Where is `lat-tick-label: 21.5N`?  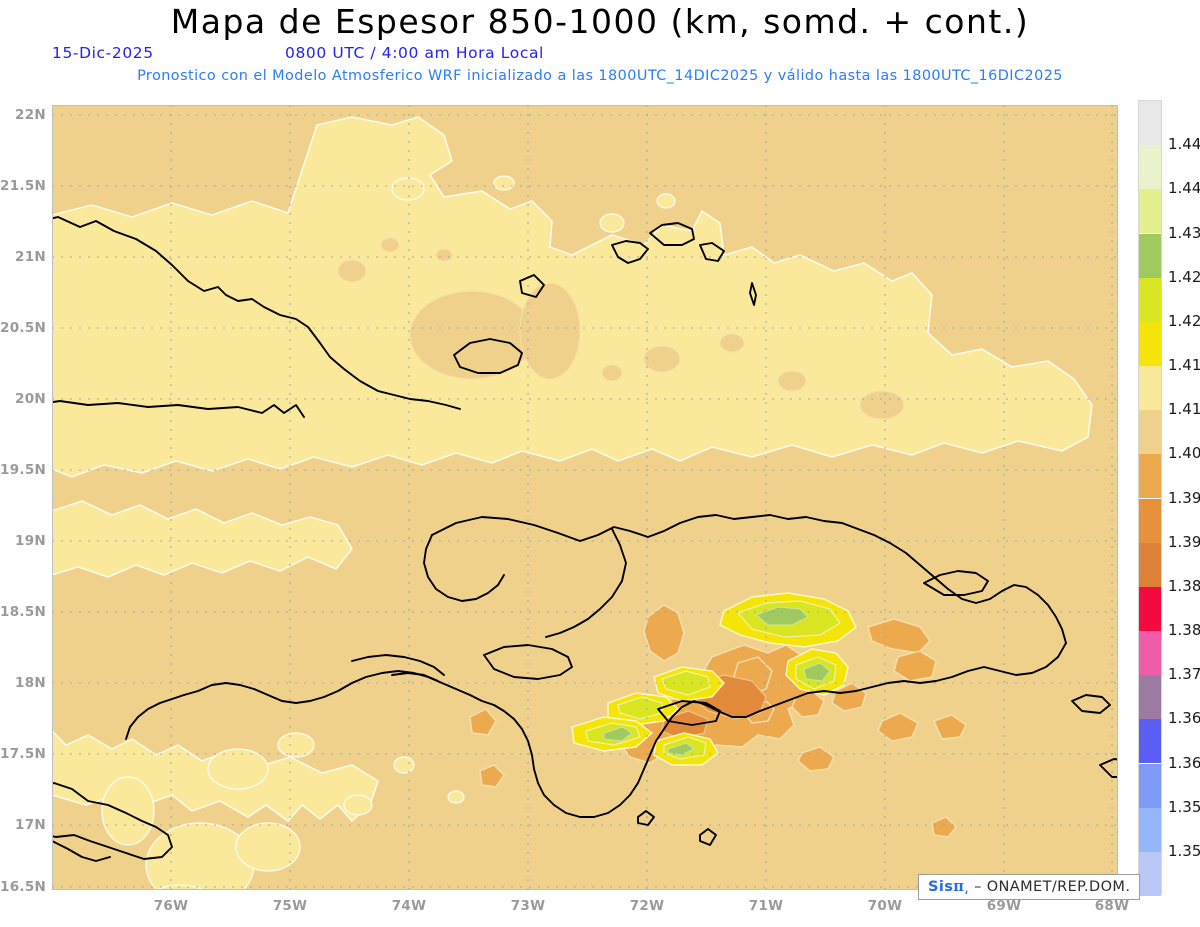
lat-tick-label: 21.5N is located at coordinates (23, 186).